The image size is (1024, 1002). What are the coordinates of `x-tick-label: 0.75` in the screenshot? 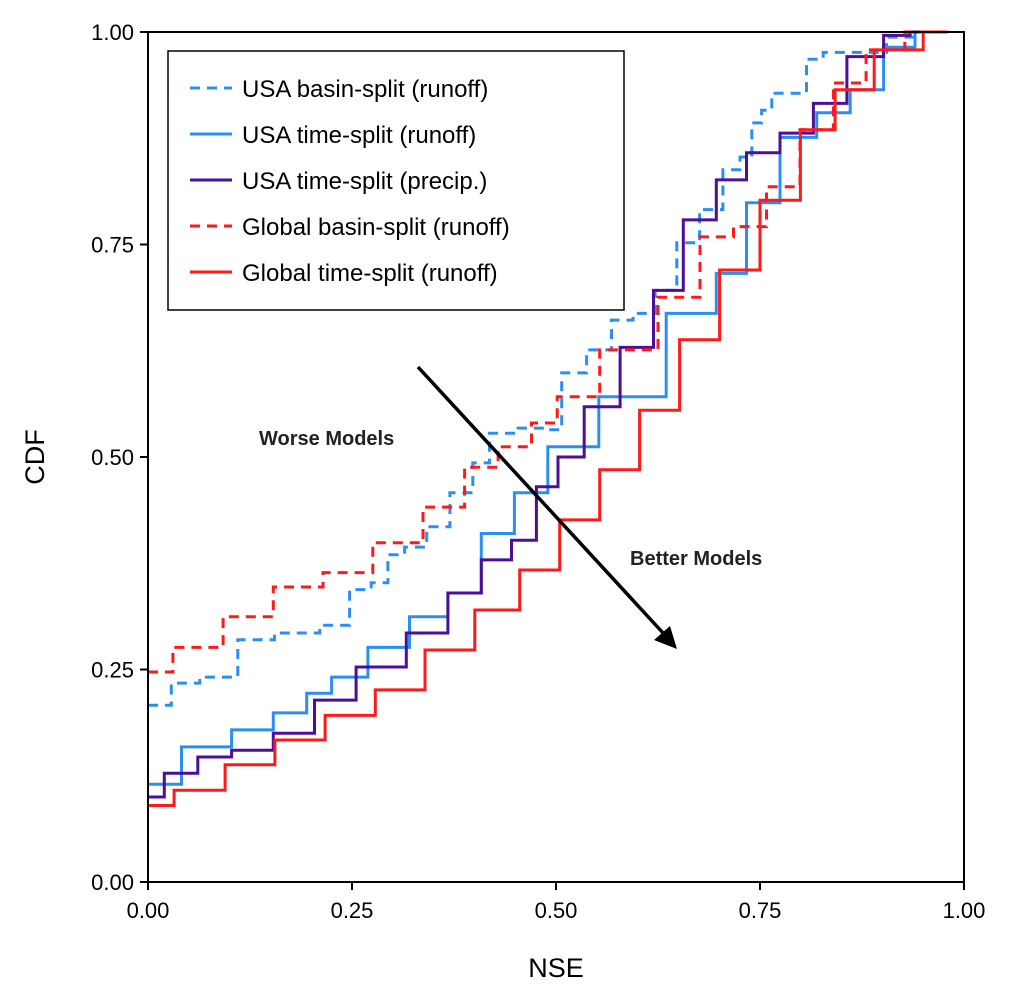 It's located at (760, 910).